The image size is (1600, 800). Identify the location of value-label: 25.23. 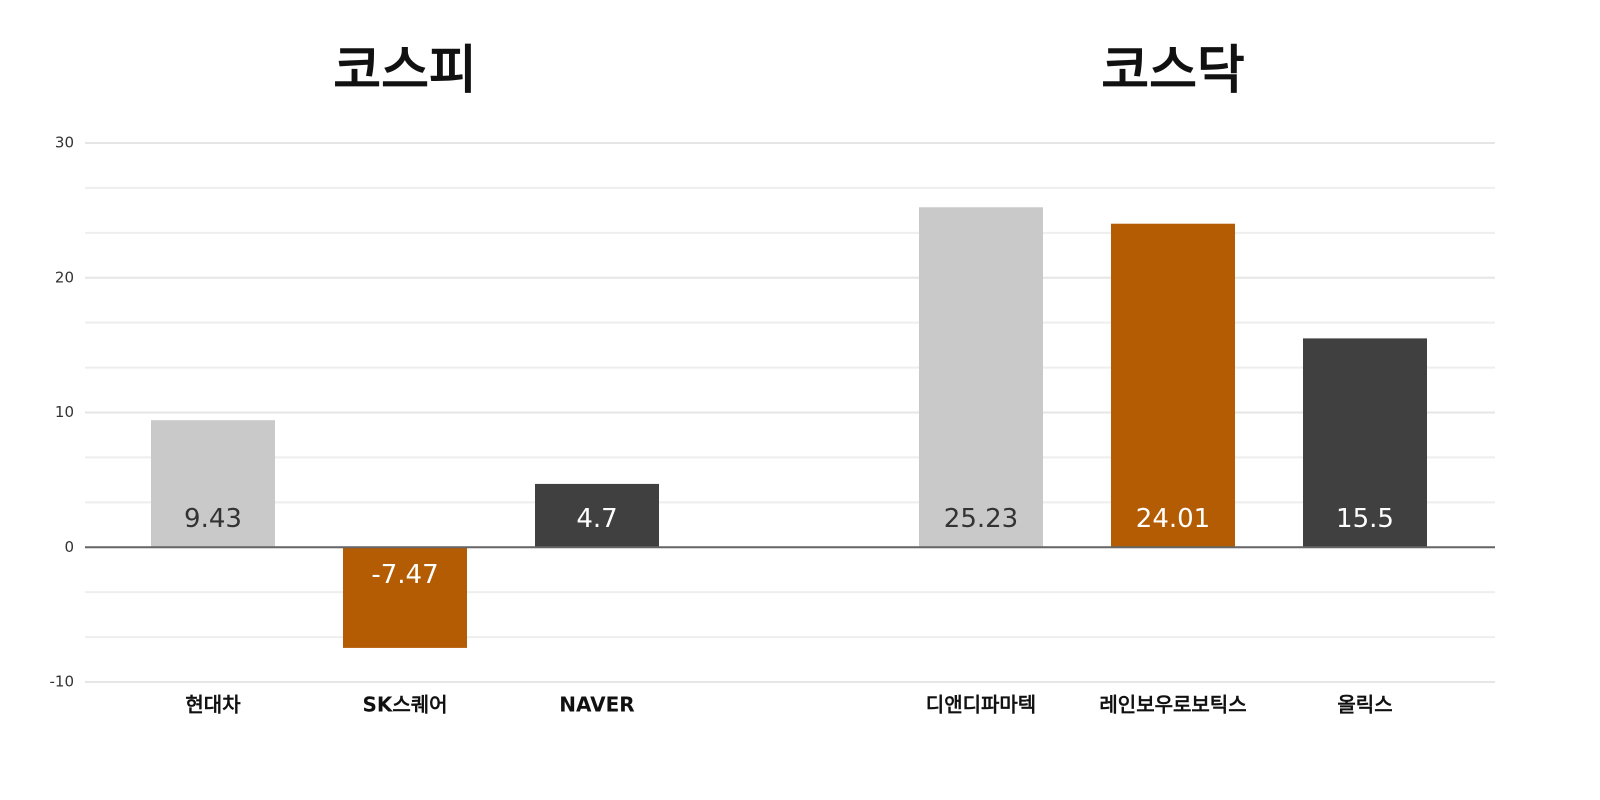
(981, 519).